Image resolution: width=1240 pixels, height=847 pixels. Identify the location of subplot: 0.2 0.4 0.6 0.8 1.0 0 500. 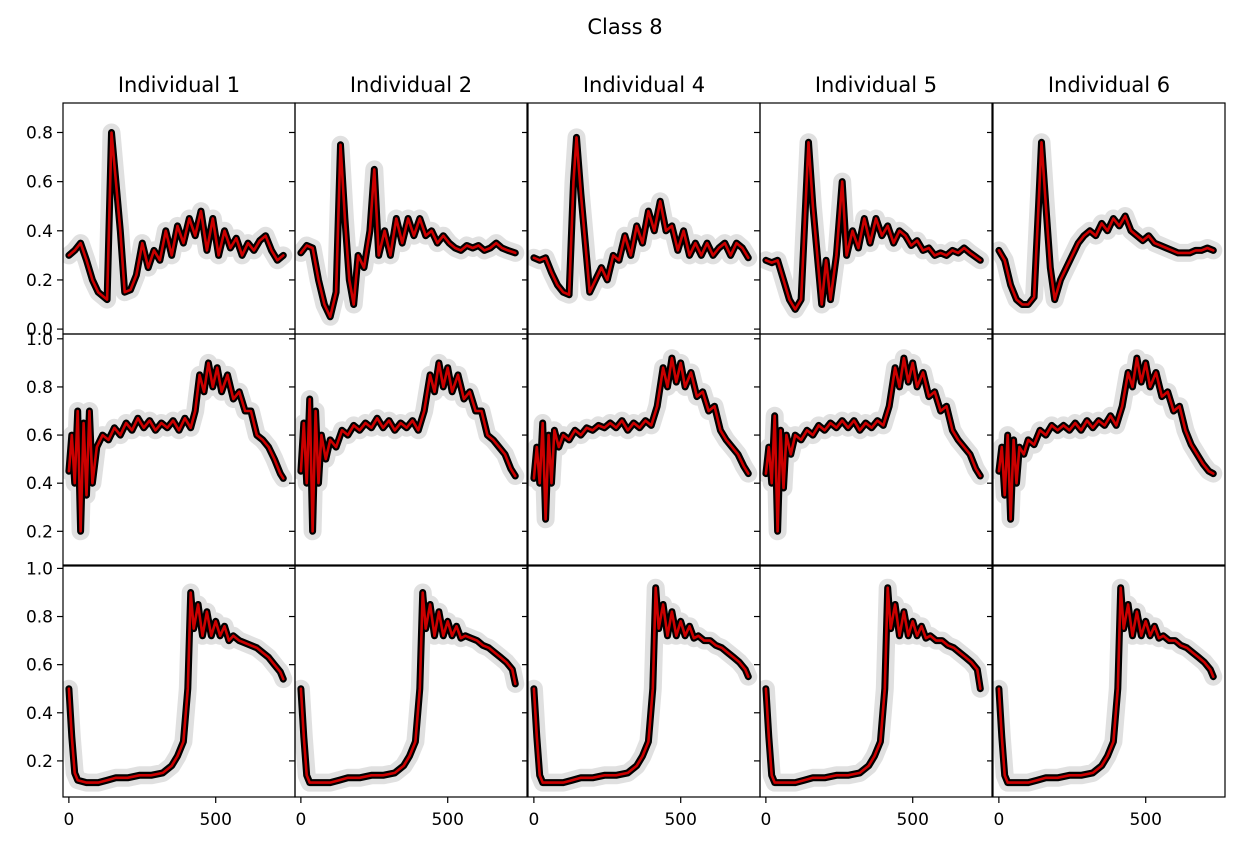
(161, 694).